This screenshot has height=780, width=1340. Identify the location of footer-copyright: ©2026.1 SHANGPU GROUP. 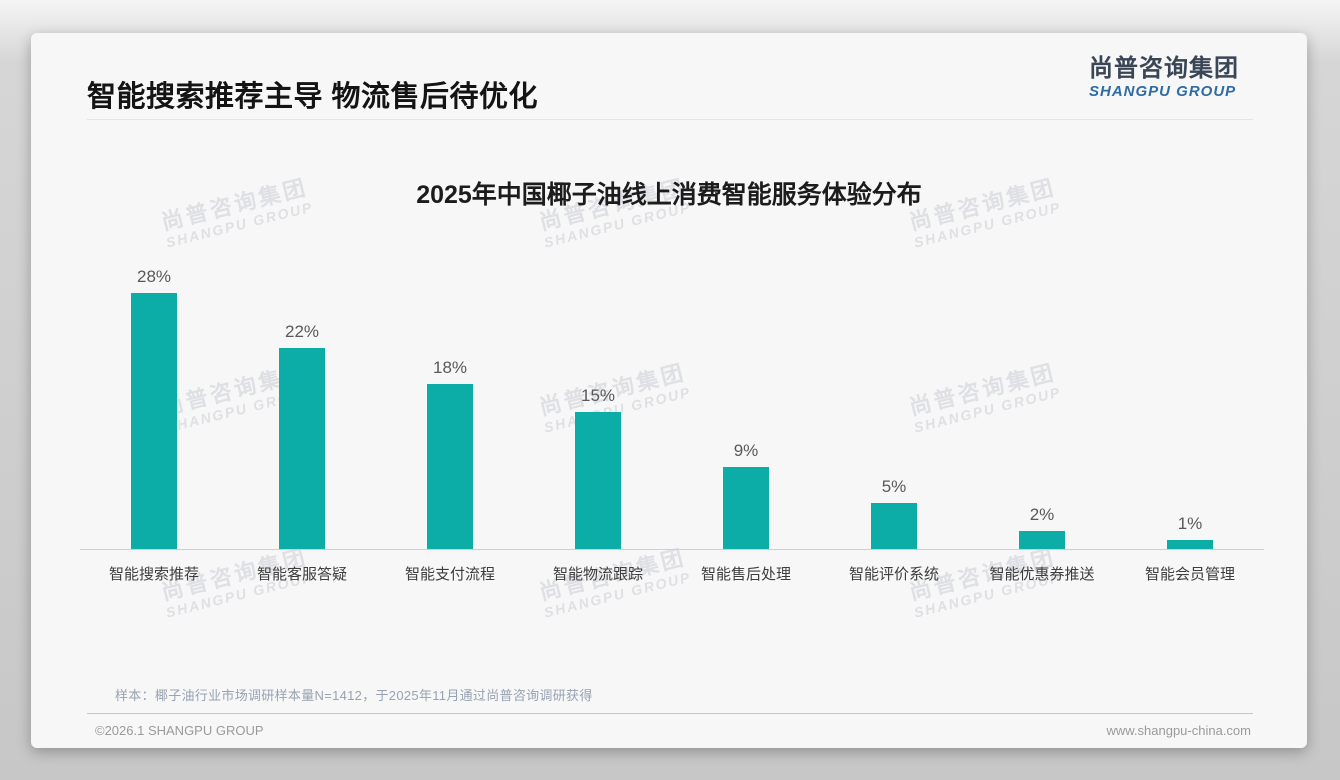
(179, 730).